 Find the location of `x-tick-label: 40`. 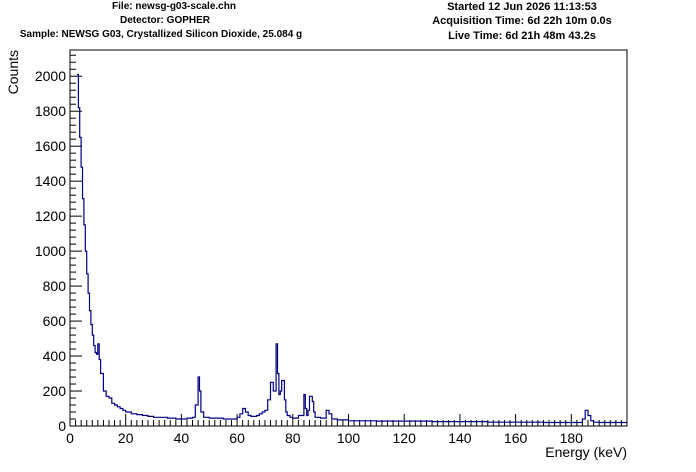

x-tick-label: 40 is located at coordinates (182, 438).